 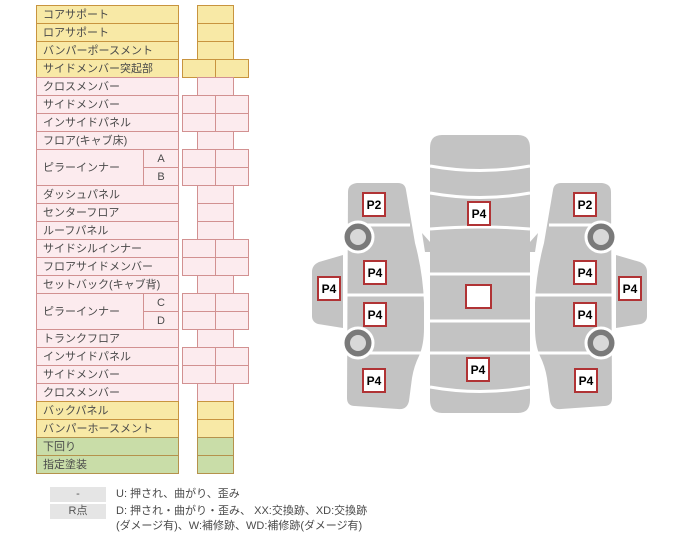 I want to click on left-rear-door-marker: P4, so click(x=375, y=314).